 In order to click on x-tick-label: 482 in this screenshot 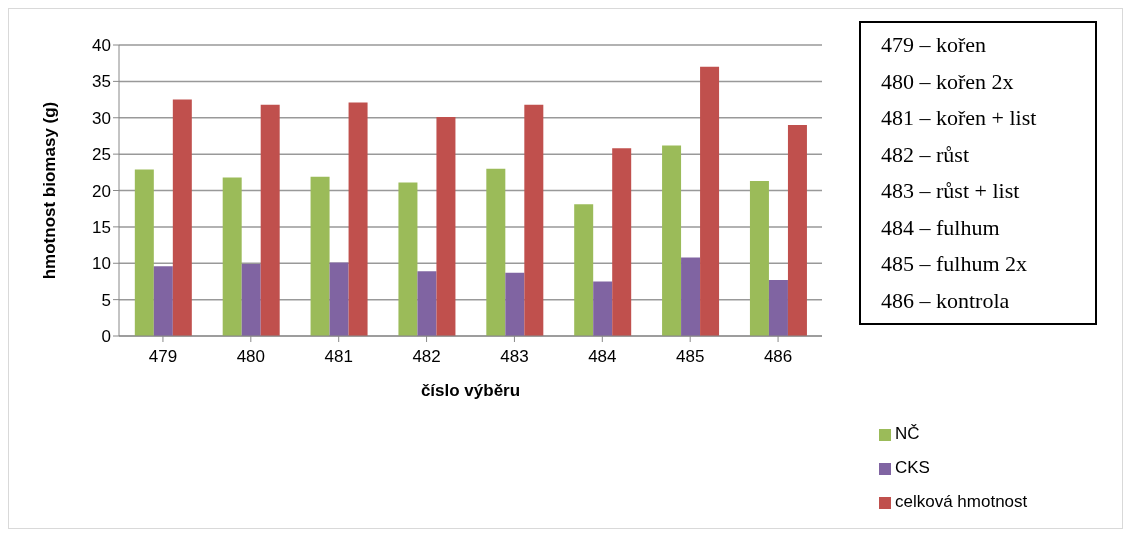, I will do `click(426, 357)`.